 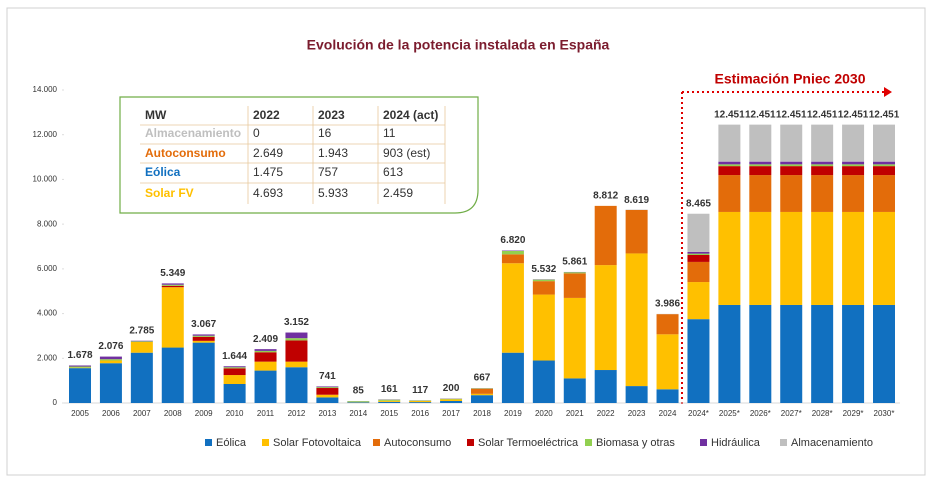 What do you see at coordinates (729, 413) in the screenshot?
I see `x-tick-label: 2025*` at bounding box center [729, 413].